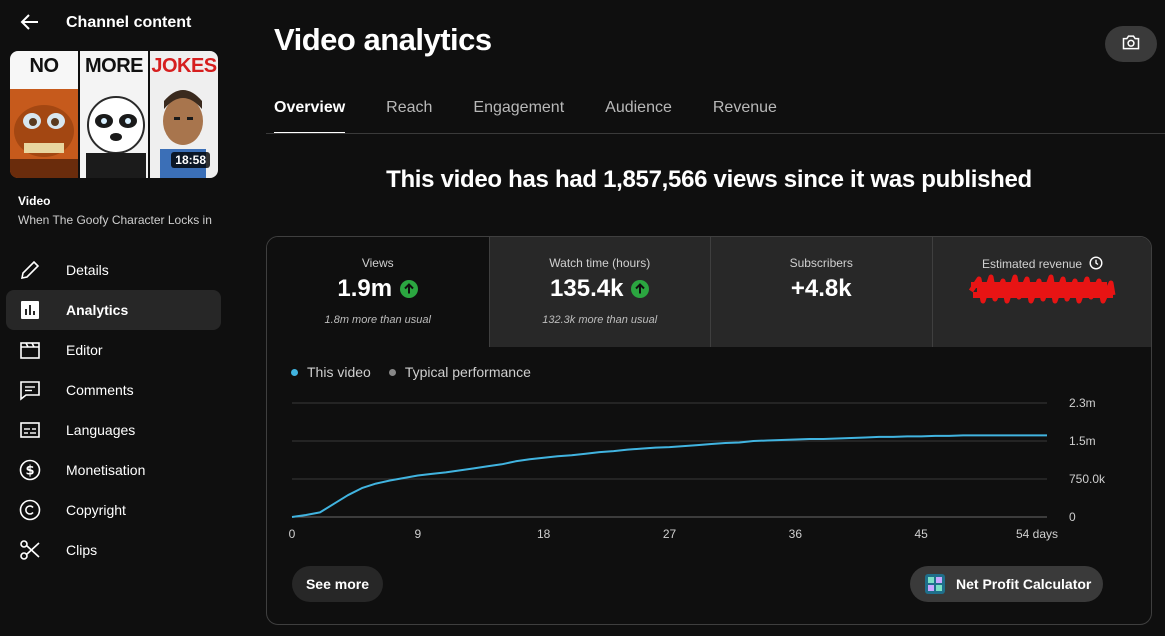 The height and width of the screenshot is (636, 1165). I want to click on sidebar-item-label: Copyright, so click(96, 510).